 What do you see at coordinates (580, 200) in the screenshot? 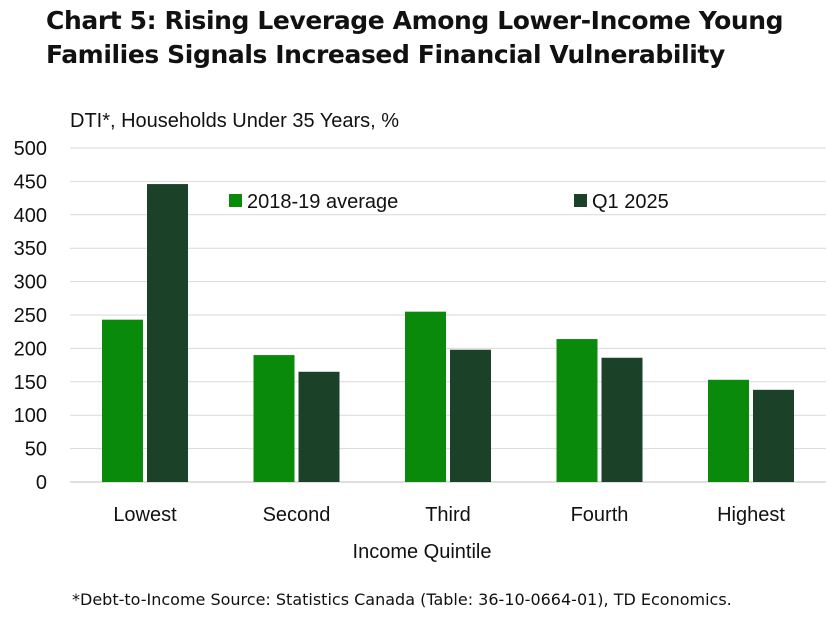
I see `legend-swatch-q1-2025` at bounding box center [580, 200].